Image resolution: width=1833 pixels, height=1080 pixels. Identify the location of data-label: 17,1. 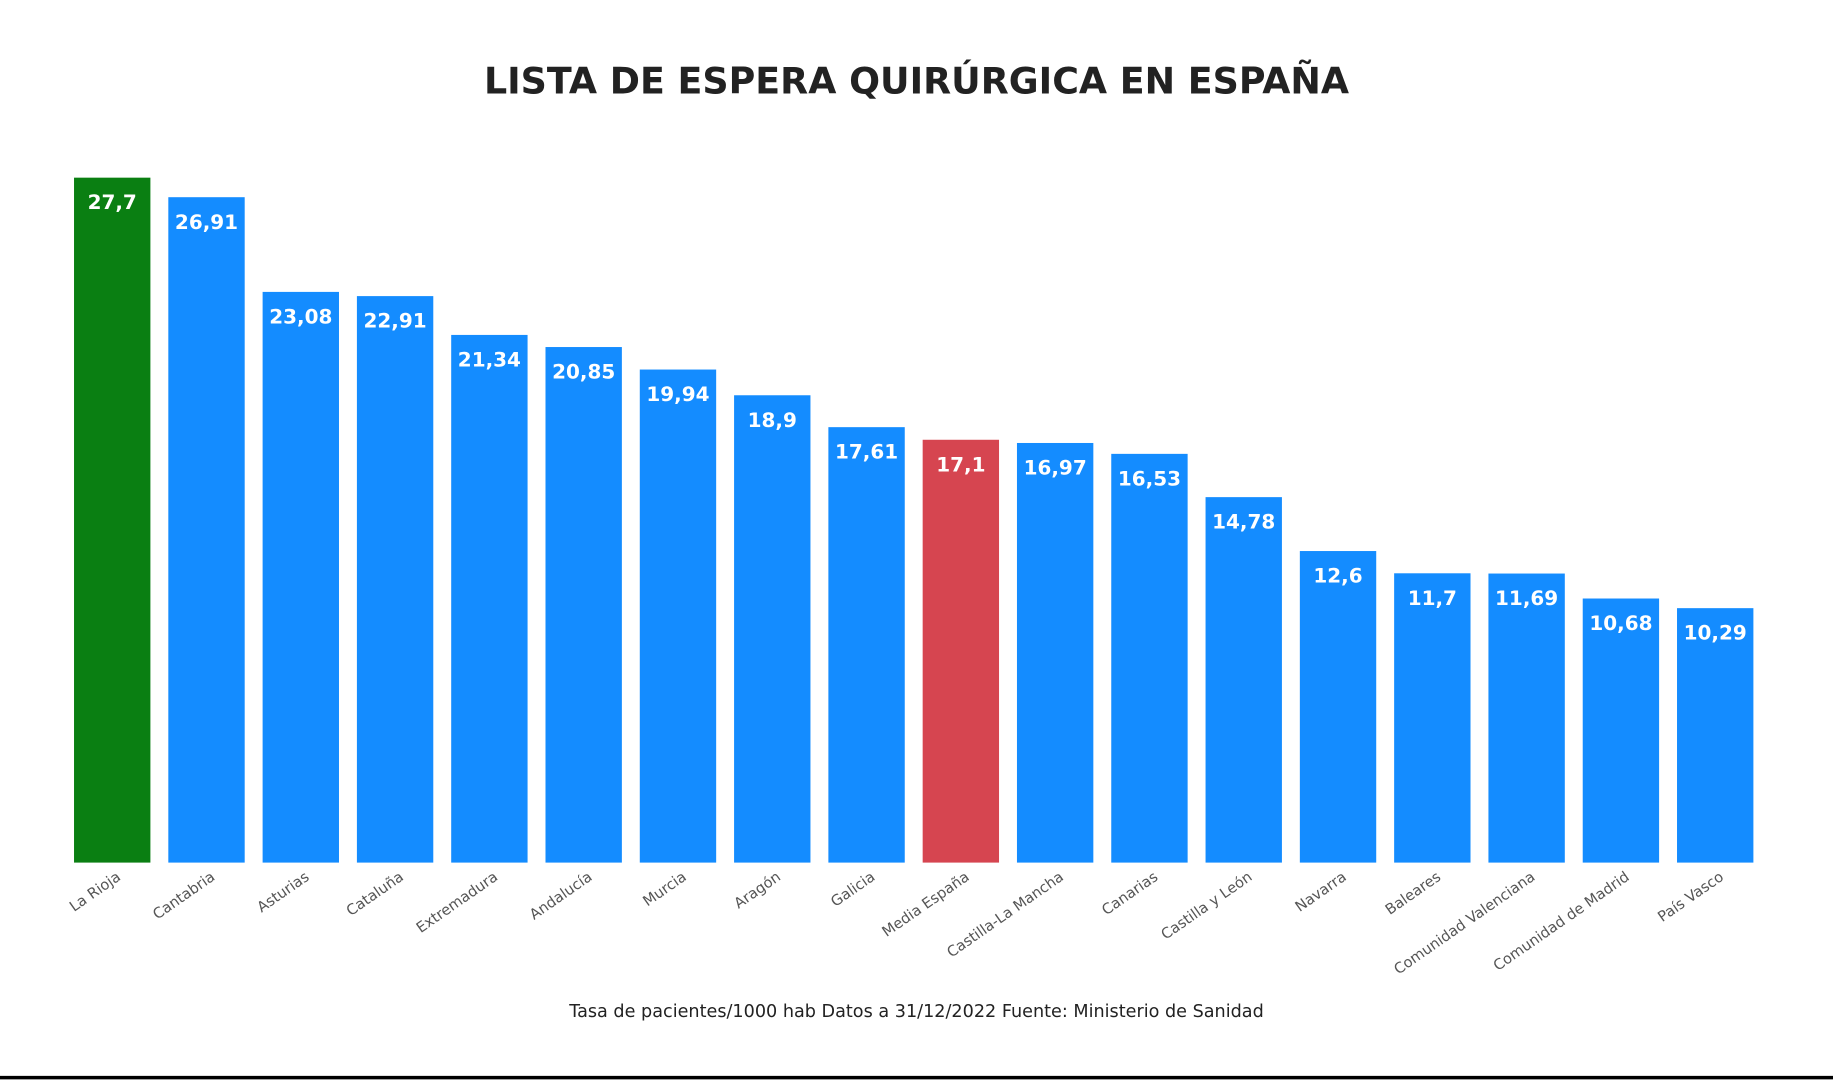
(960, 464).